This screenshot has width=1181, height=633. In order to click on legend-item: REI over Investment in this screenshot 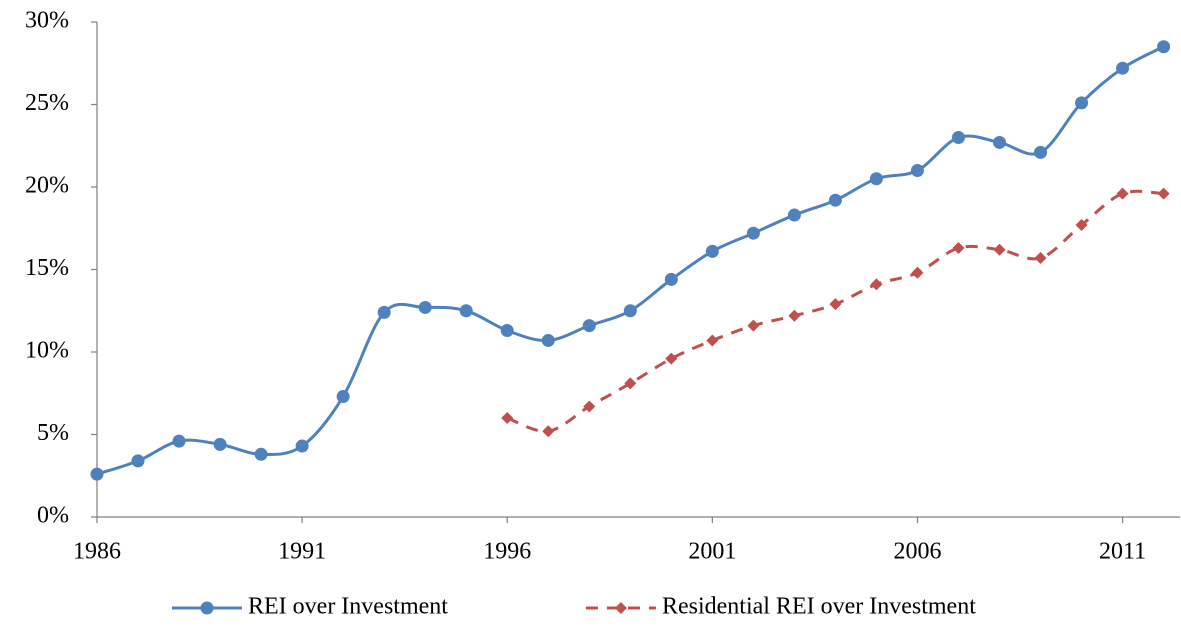, I will do `click(310, 607)`.